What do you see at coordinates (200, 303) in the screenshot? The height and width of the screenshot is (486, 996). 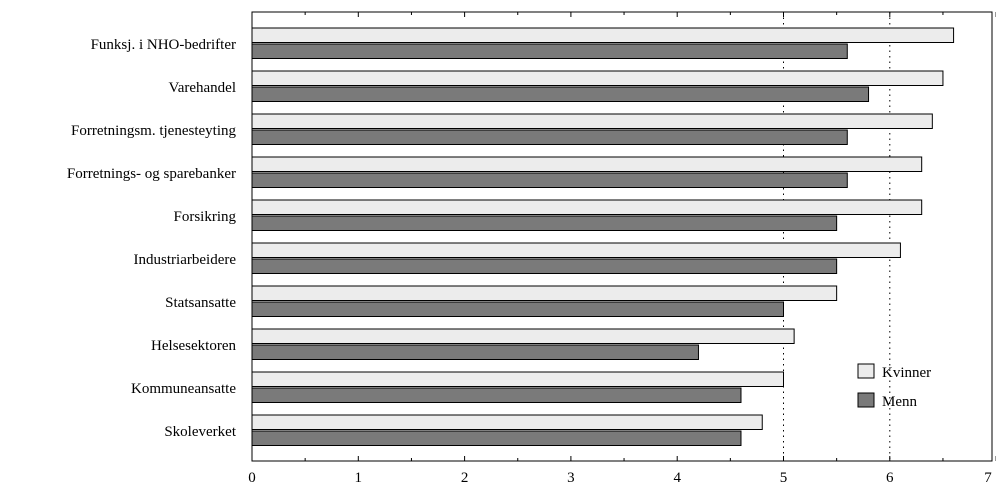 I see `category-label: Statsansatte` at bounding box center [200, 303].